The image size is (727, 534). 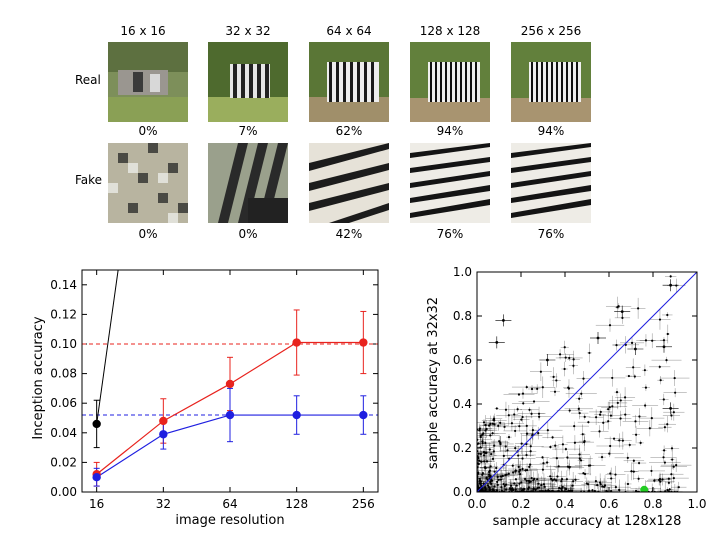 I want to click on x-tick-label: 16, so click(x=96, y=504).